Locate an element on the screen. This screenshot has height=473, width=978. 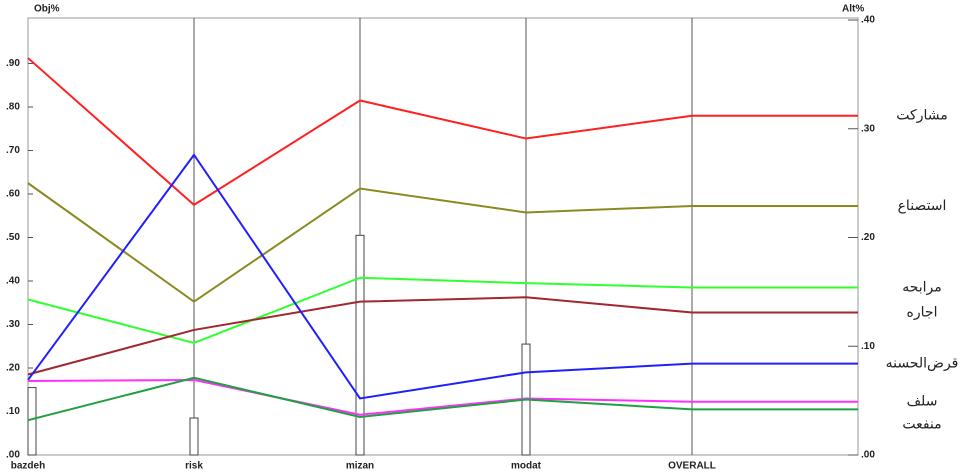
y-tick-label: .70 is located at coordinates (13, 150).